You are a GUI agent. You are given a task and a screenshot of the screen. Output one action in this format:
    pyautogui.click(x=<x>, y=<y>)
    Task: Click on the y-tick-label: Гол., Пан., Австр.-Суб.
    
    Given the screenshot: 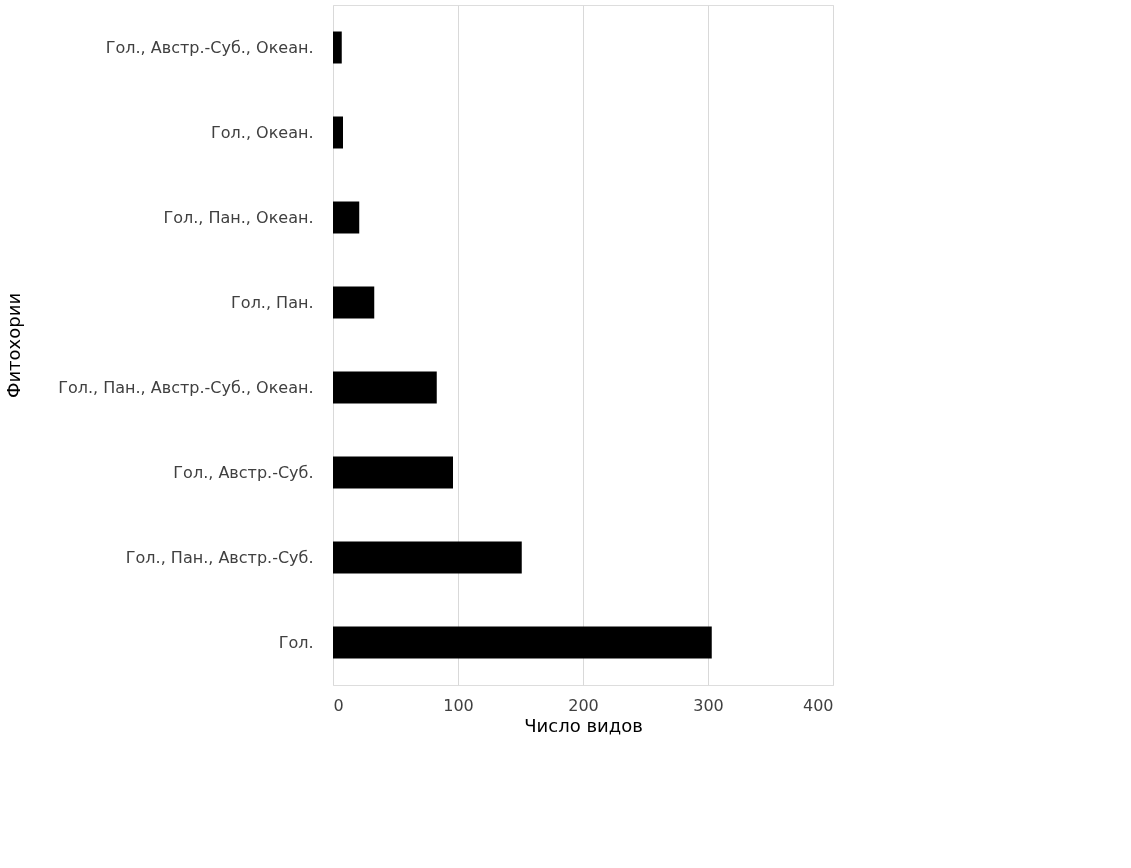 What is the action you would take?
    pyautogui.click(x=219, y=557)
    